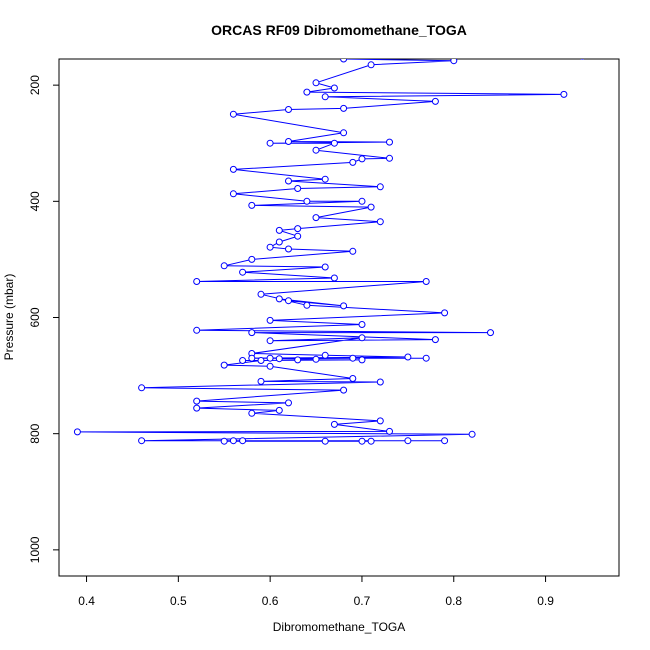 The image size is (650, 650). What do you see at coordinates (339, 30) in the screenshot?
I see `chart-title: ORCAS RF09 Dibromomethane_TOGA` at bounding box center [339, 30].